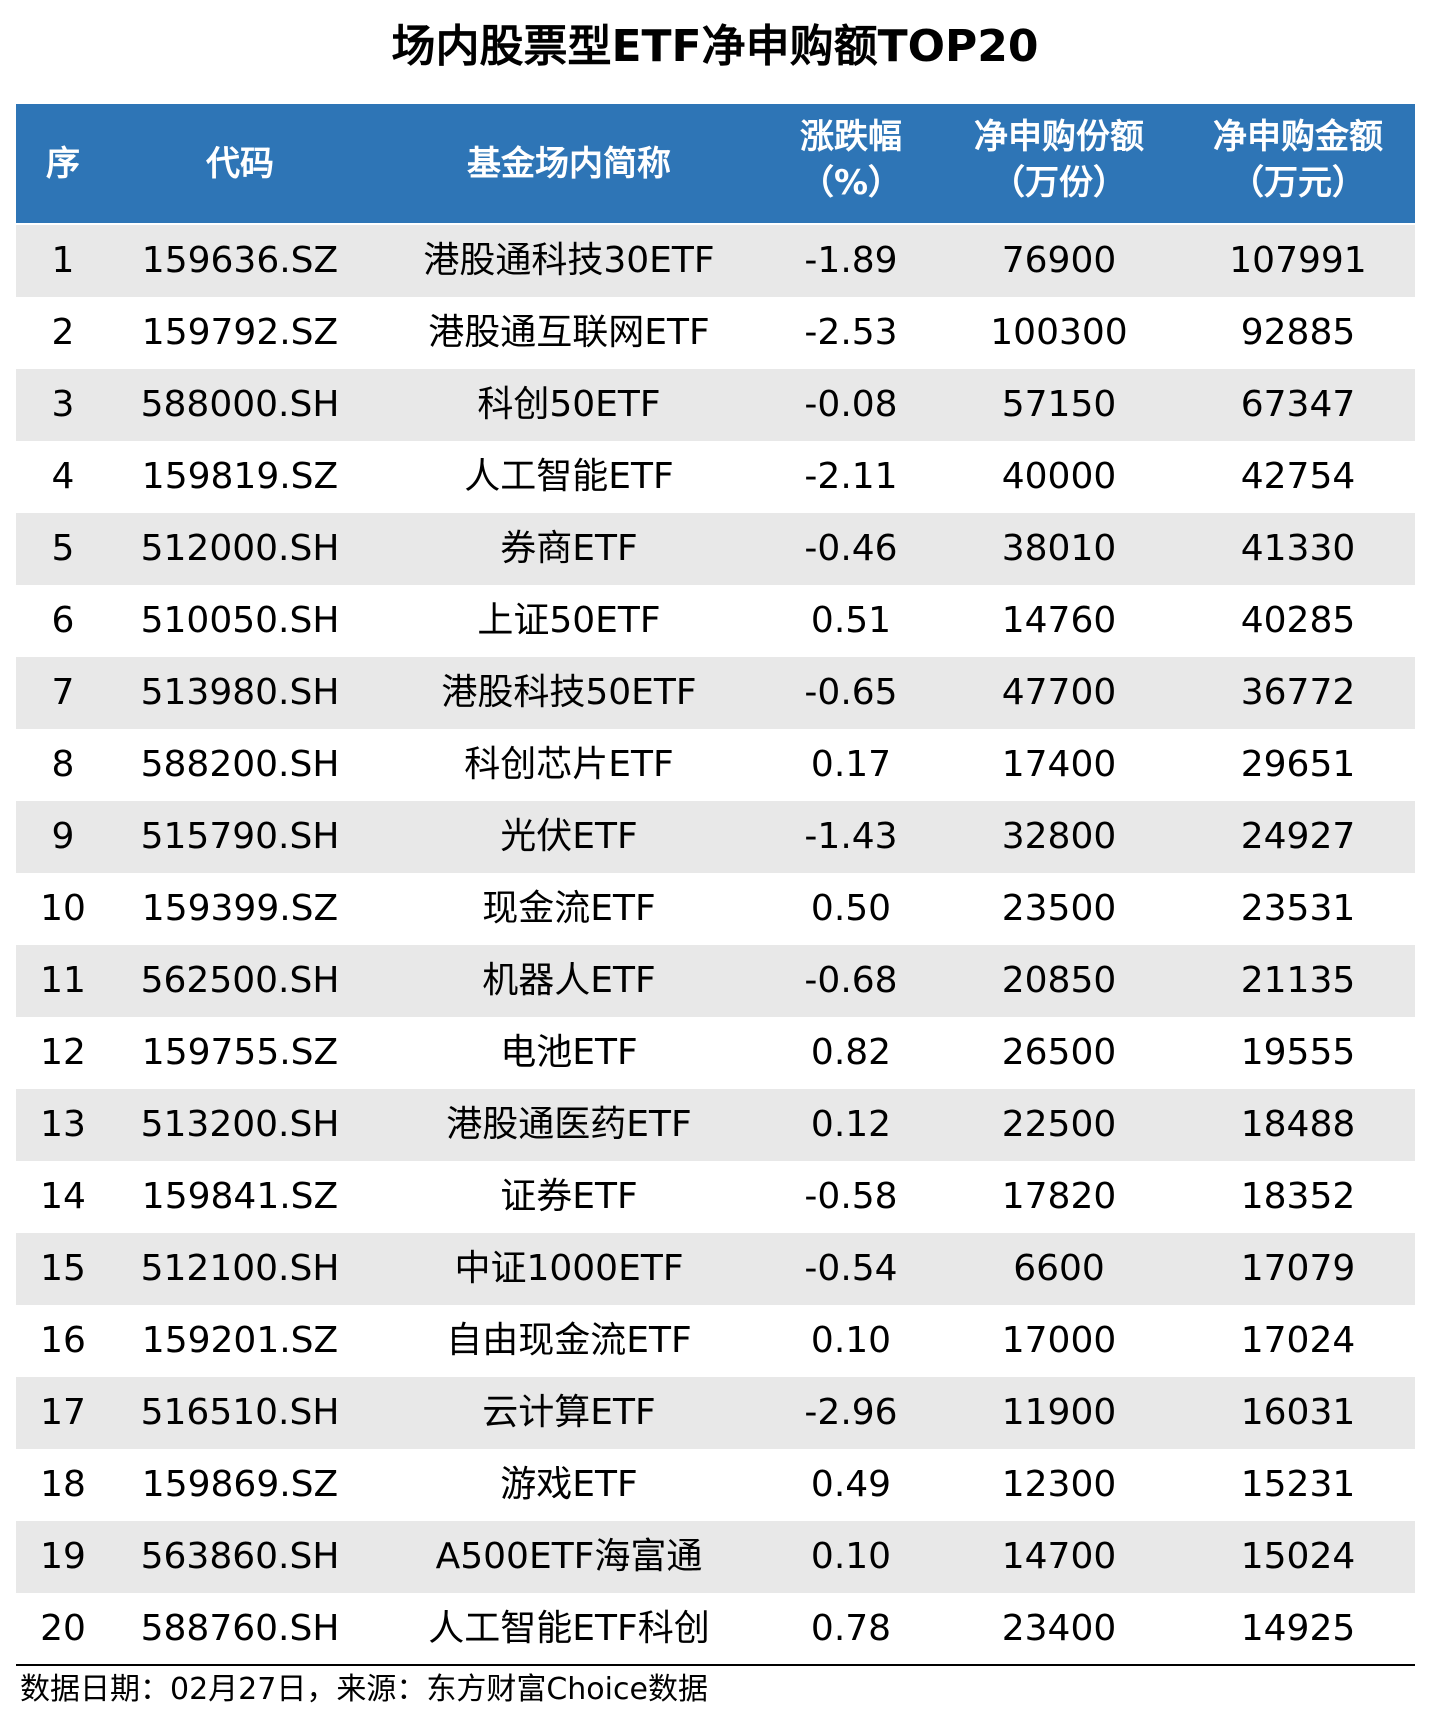  What do you see at coordinates (240, 476) in the screenshot?
I see `table-cell: 159819.SZ` at bounding box center [240, 476].